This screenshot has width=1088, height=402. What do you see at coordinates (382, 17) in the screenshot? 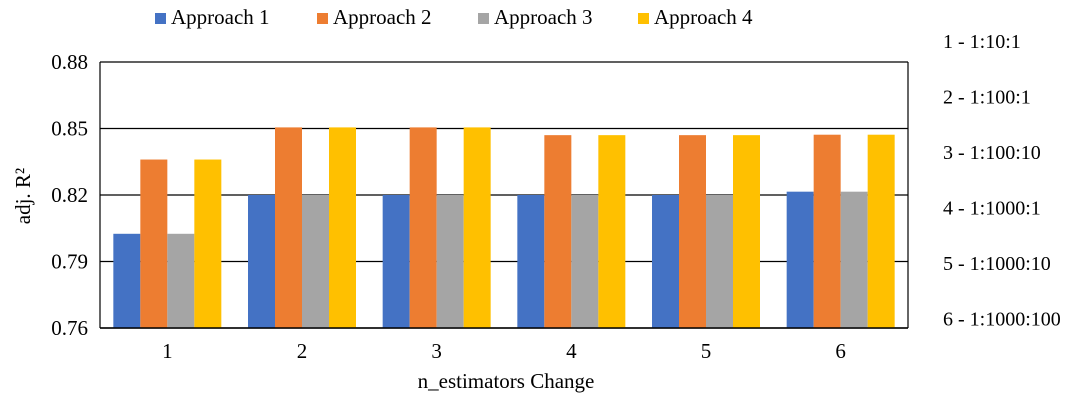
I see `legend-label: Approach 2` at bounding box center [382, 17].